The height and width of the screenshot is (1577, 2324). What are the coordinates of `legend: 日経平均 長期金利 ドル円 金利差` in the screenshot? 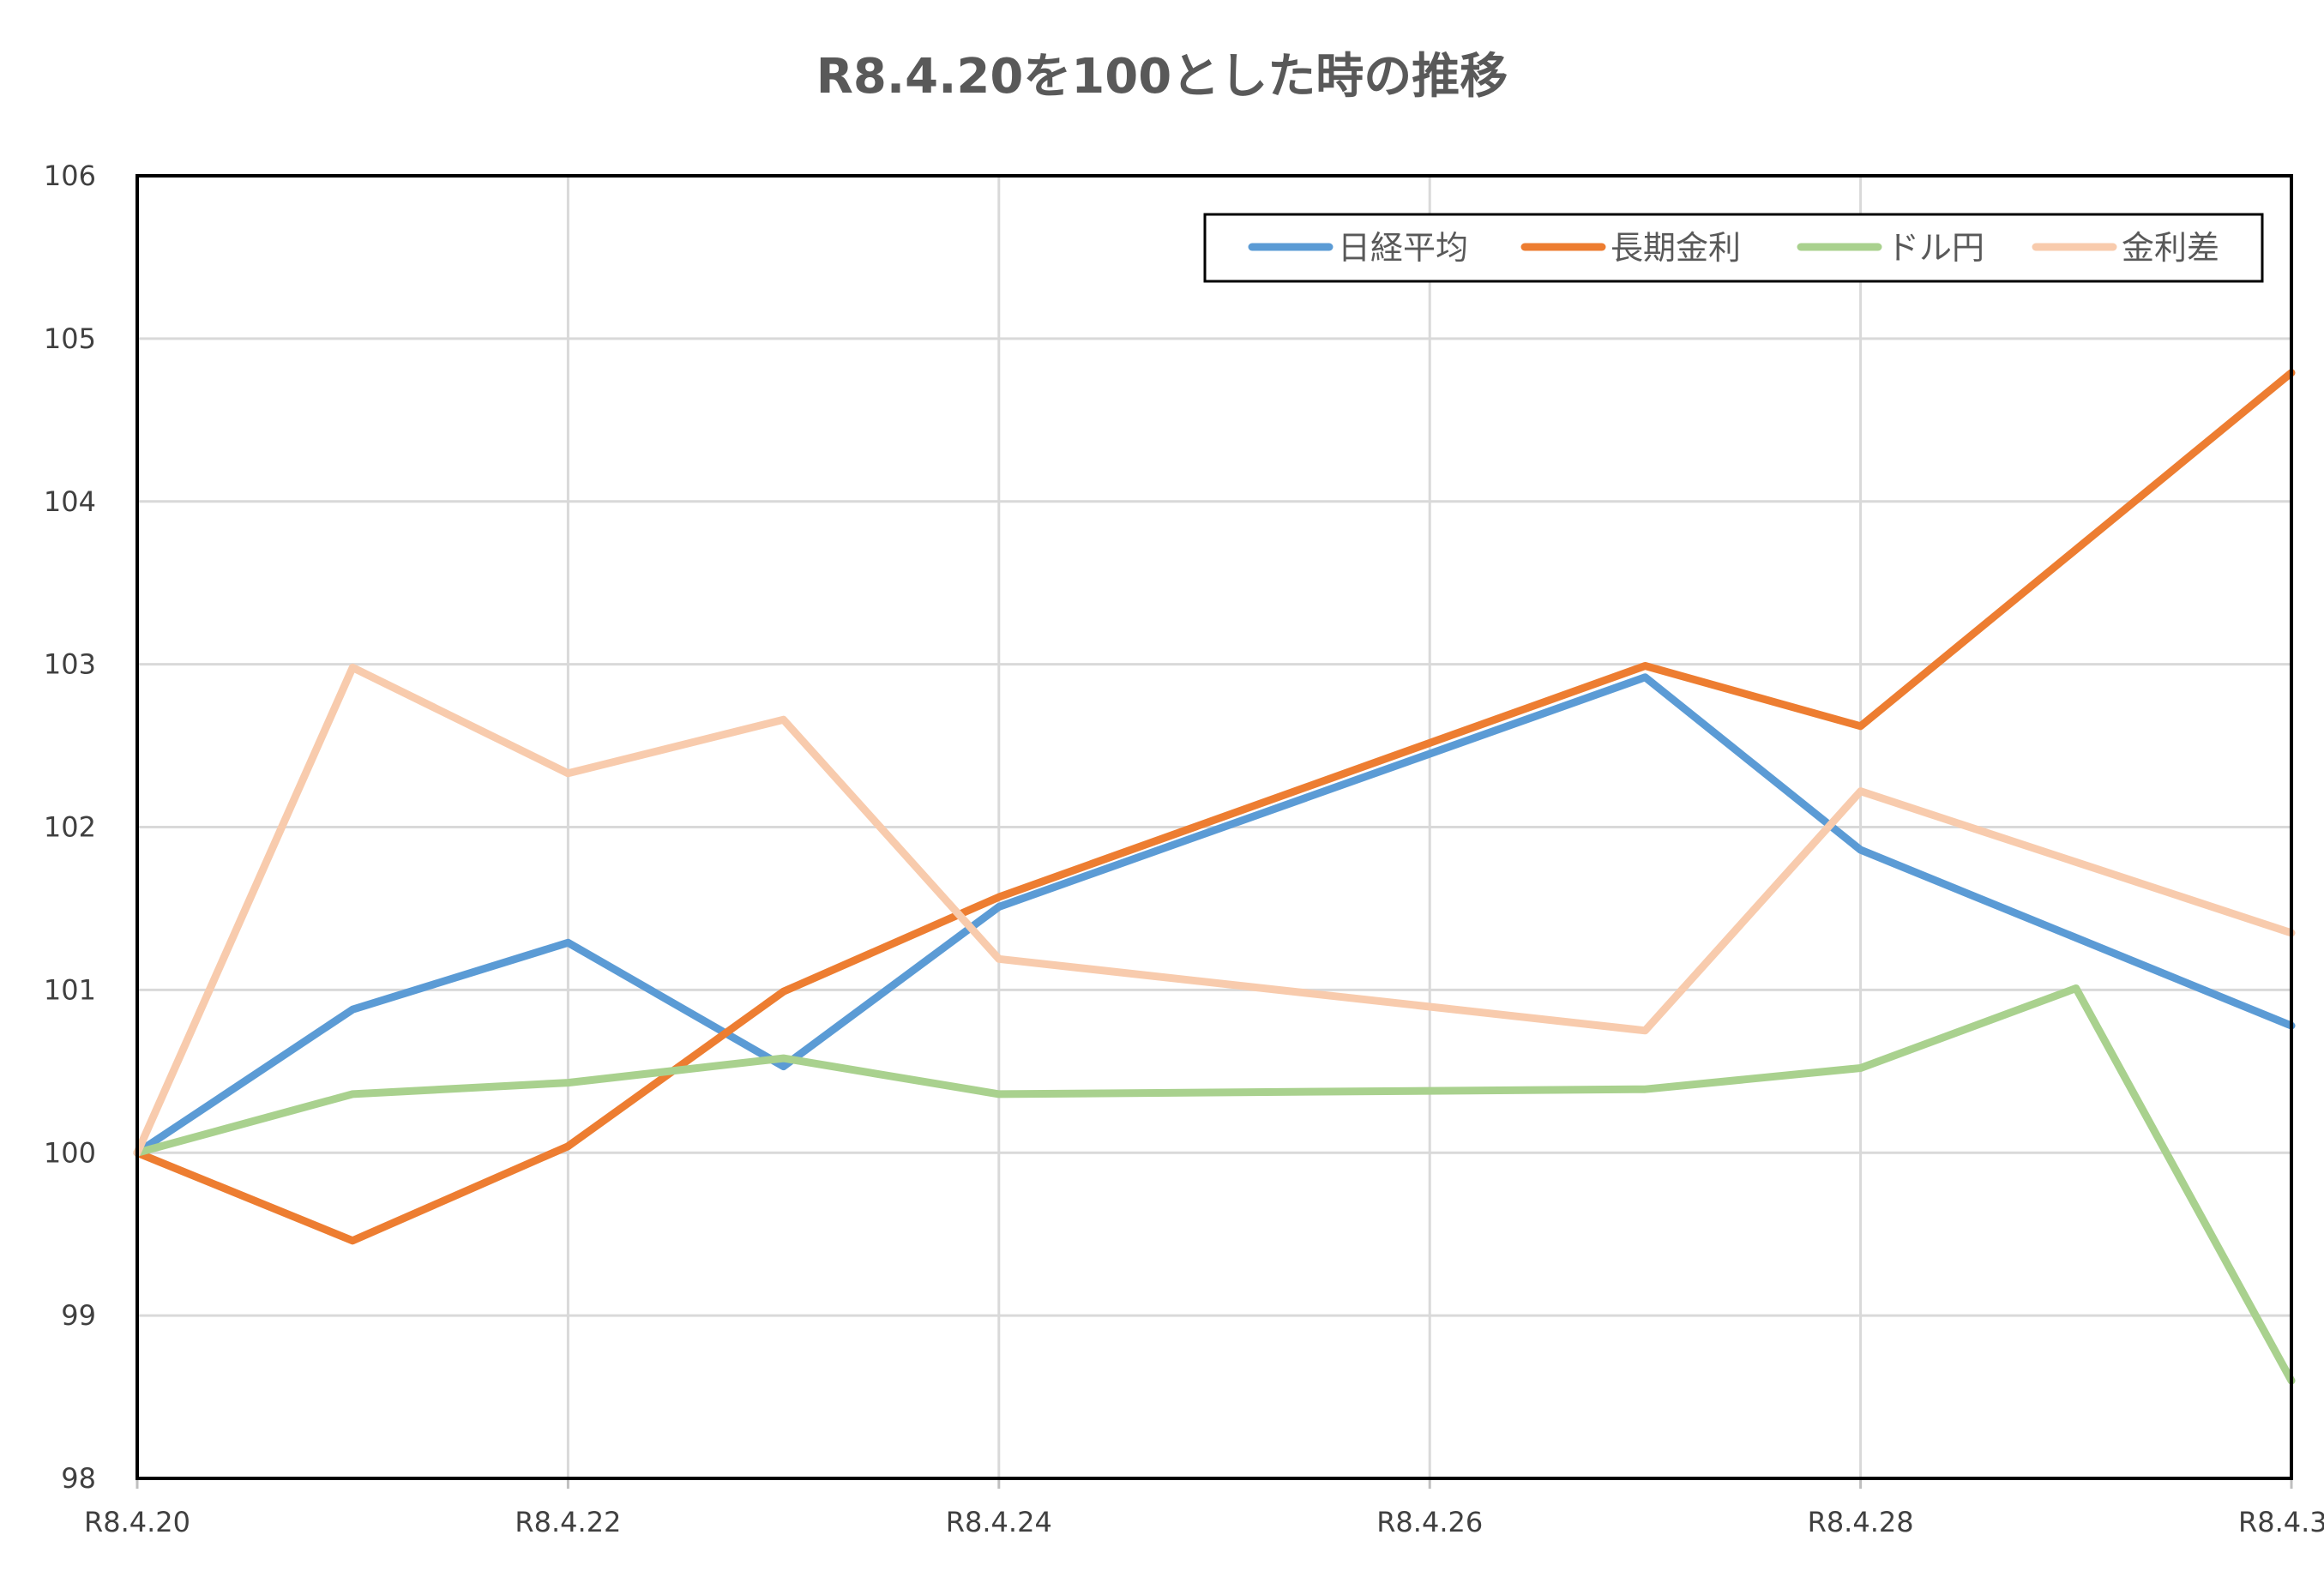 It's located at (1734, 248).